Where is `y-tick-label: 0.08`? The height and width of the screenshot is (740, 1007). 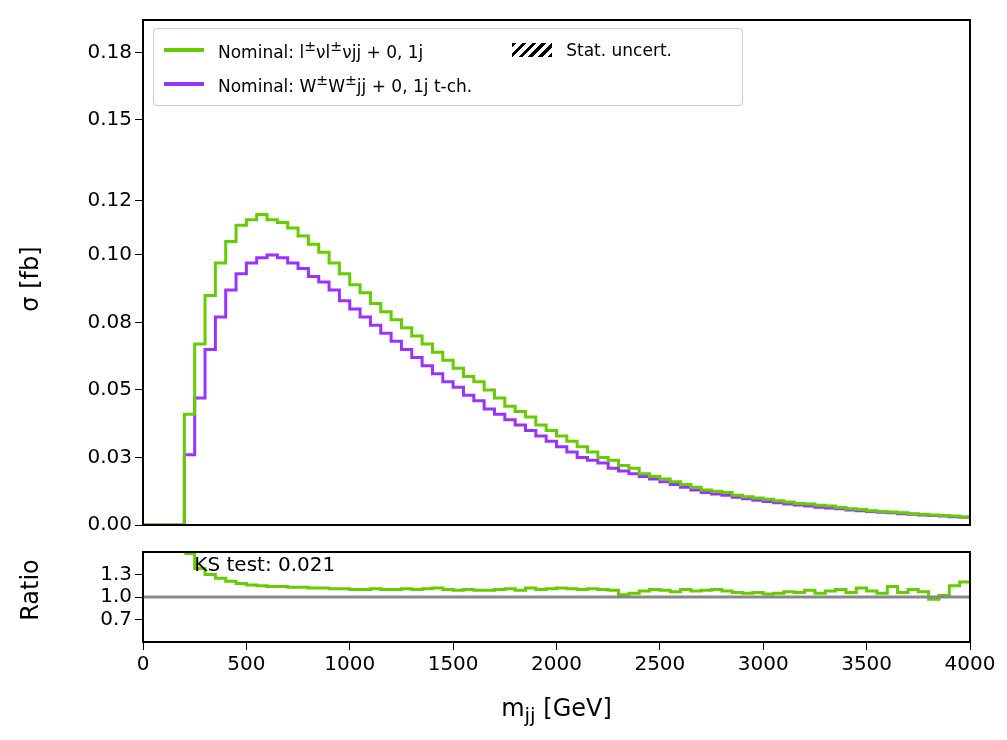
y-tick-label: 0.08 is located at coordinates (109, 320).